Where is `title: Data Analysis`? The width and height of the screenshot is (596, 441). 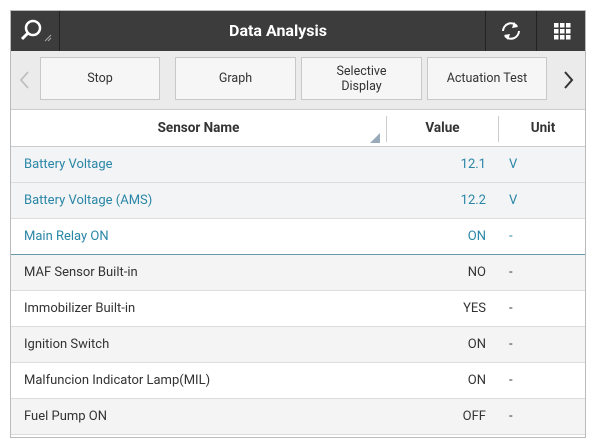
title: Data Analysis is located at coordinates (278, 30).